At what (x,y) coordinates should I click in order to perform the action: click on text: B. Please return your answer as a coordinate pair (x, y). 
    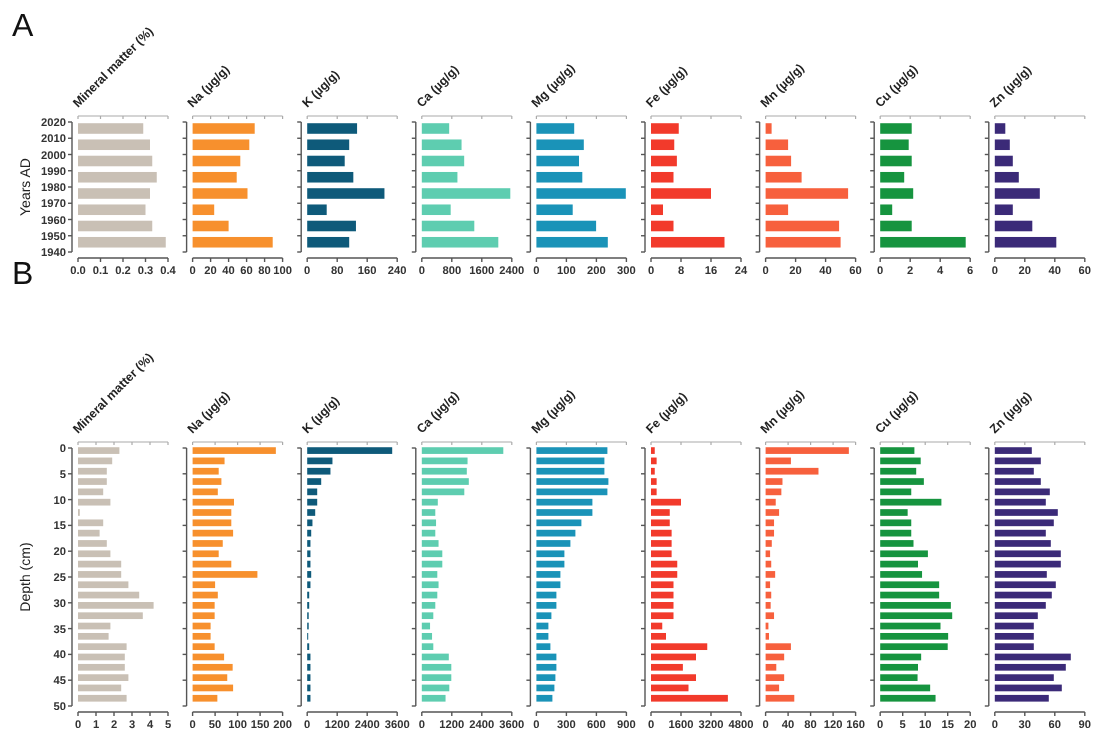
    Looking at the image, I should click on (23, 275).